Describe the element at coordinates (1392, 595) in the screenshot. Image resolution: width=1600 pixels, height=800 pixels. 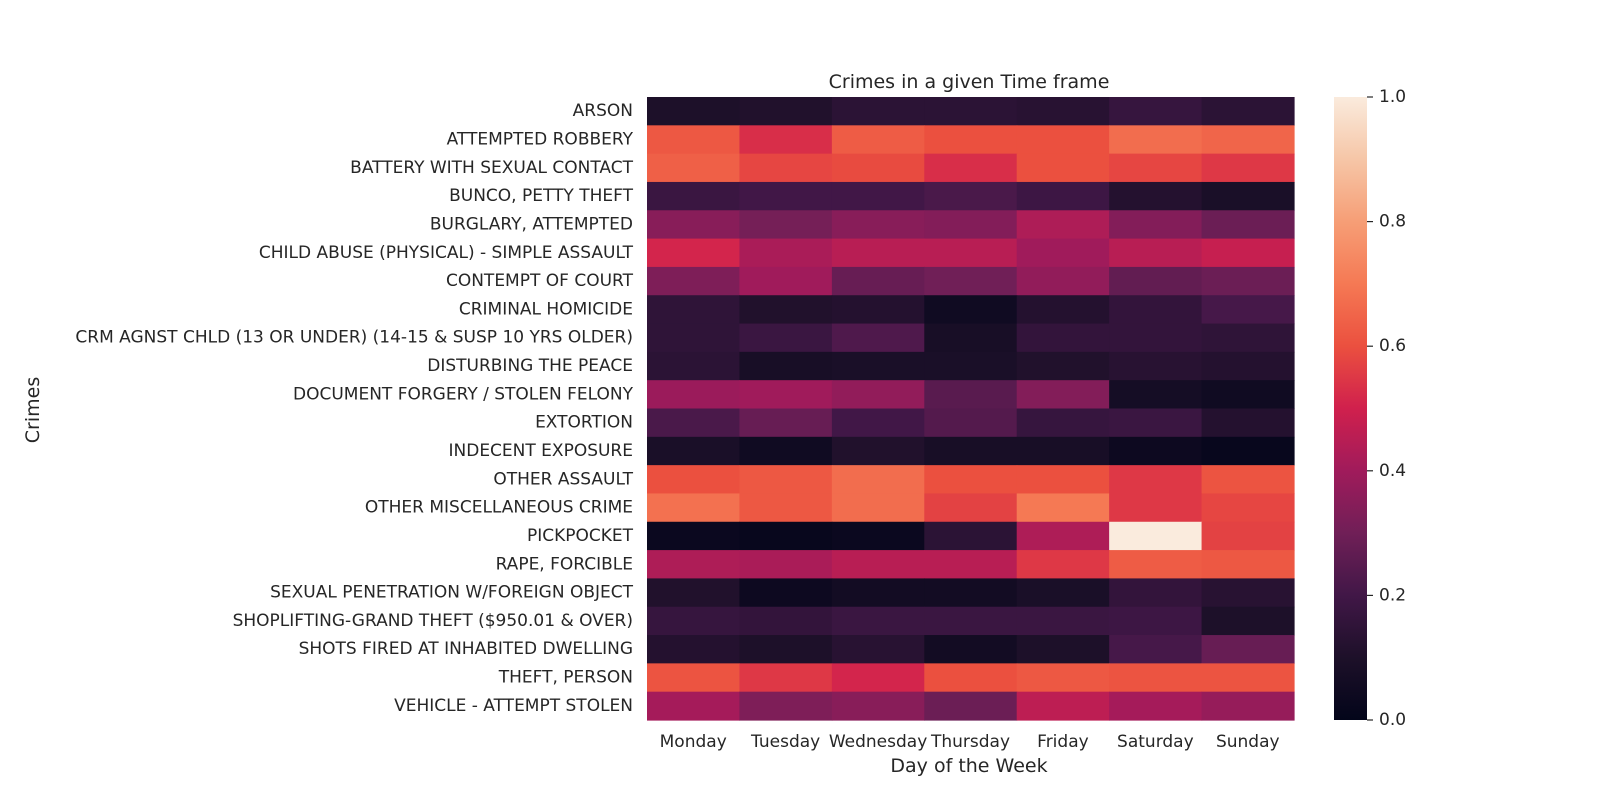
I see `colorbar-tick-label: 0.2` at that location.